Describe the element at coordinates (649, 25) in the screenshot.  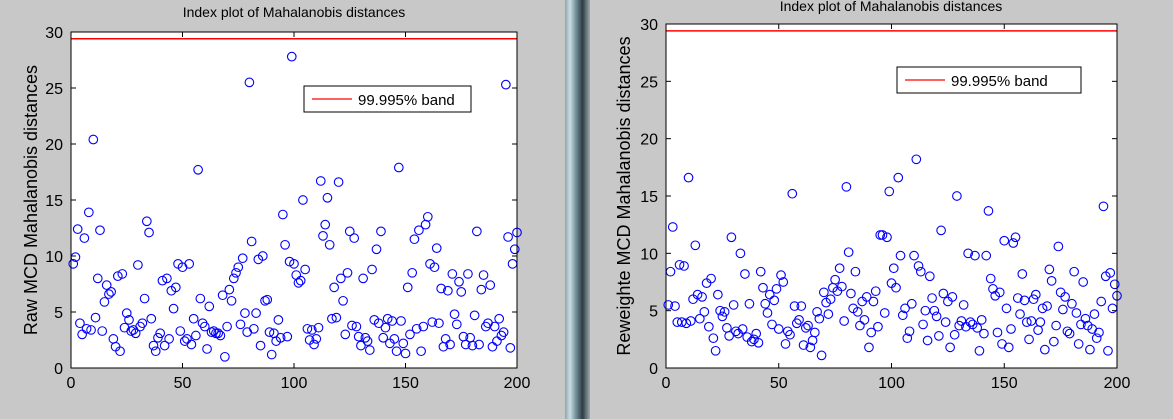
I see `y-tick-label: 30` at that location.